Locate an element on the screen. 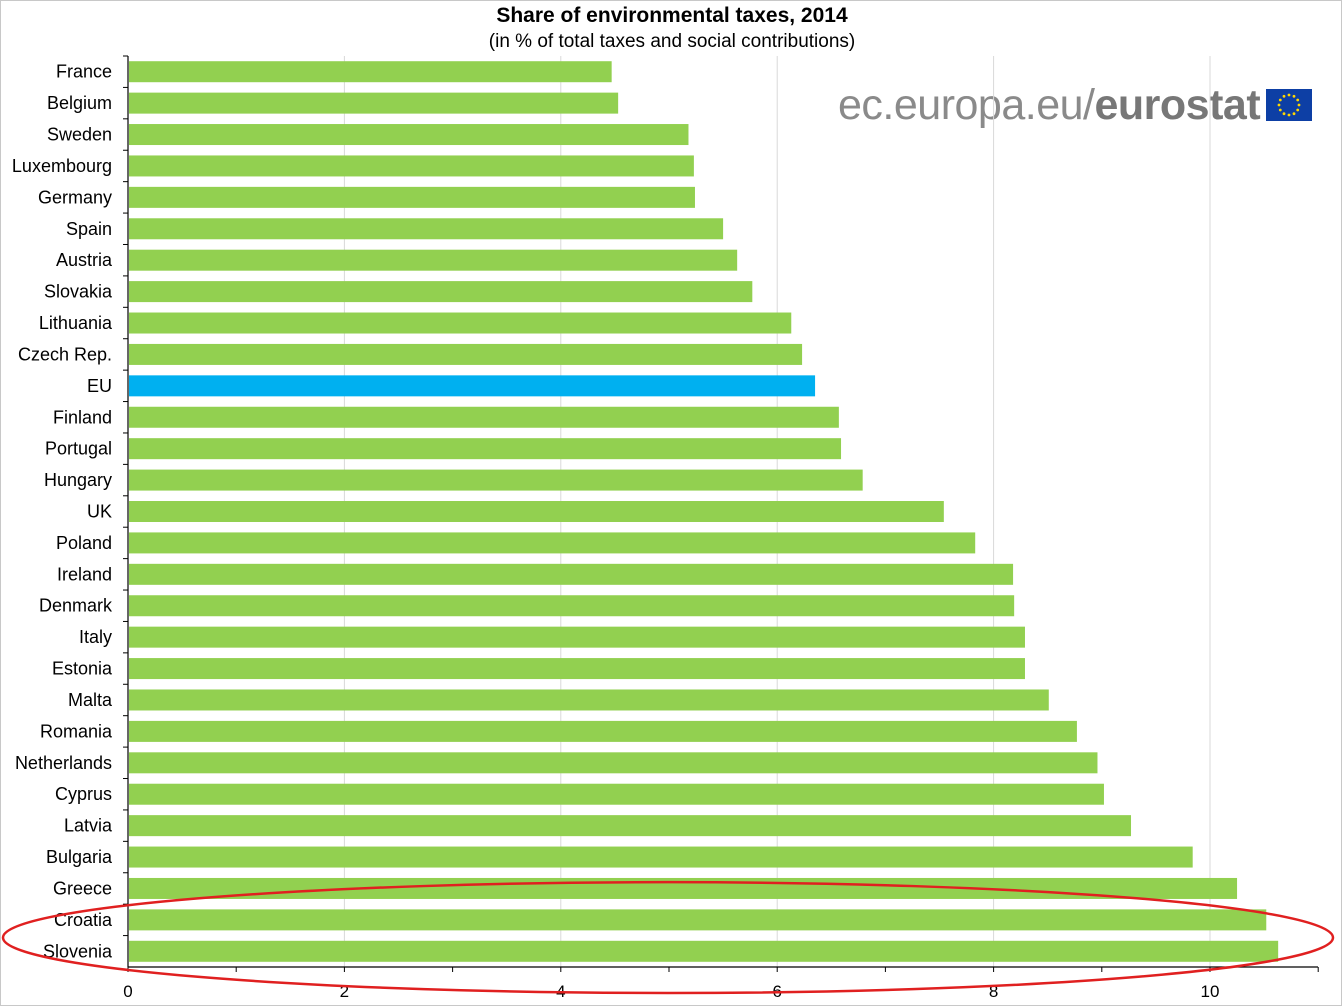  bar-sweden is located at coordinates (409, 135).